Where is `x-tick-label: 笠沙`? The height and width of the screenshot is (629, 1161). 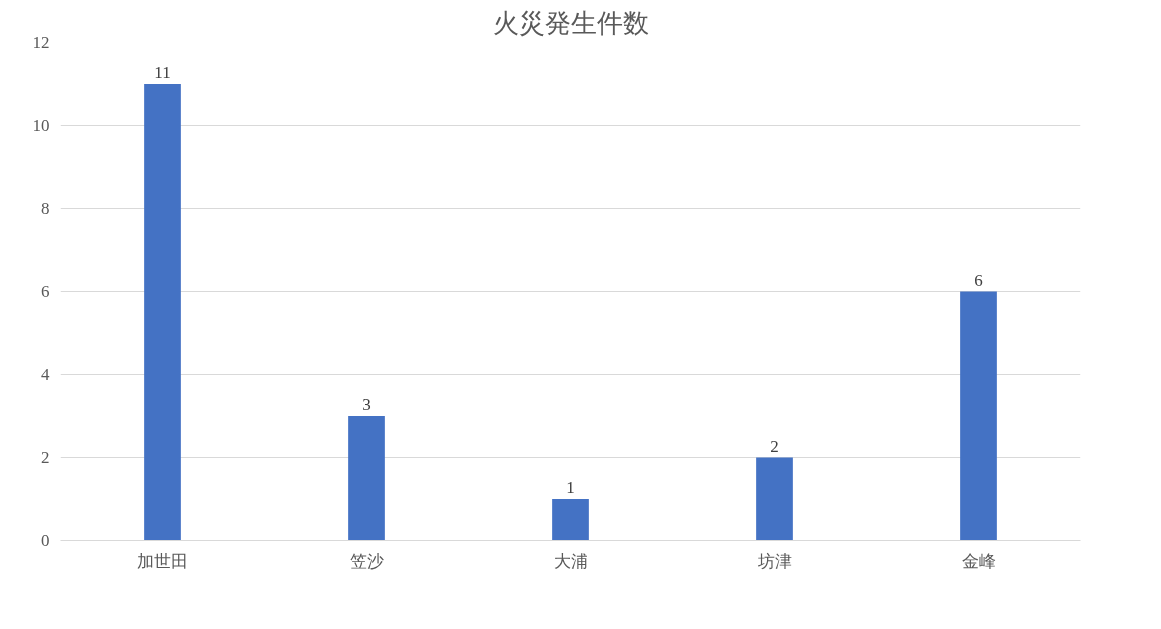 x-tick-label: 笠沙 is located at coordinates (366, 561).